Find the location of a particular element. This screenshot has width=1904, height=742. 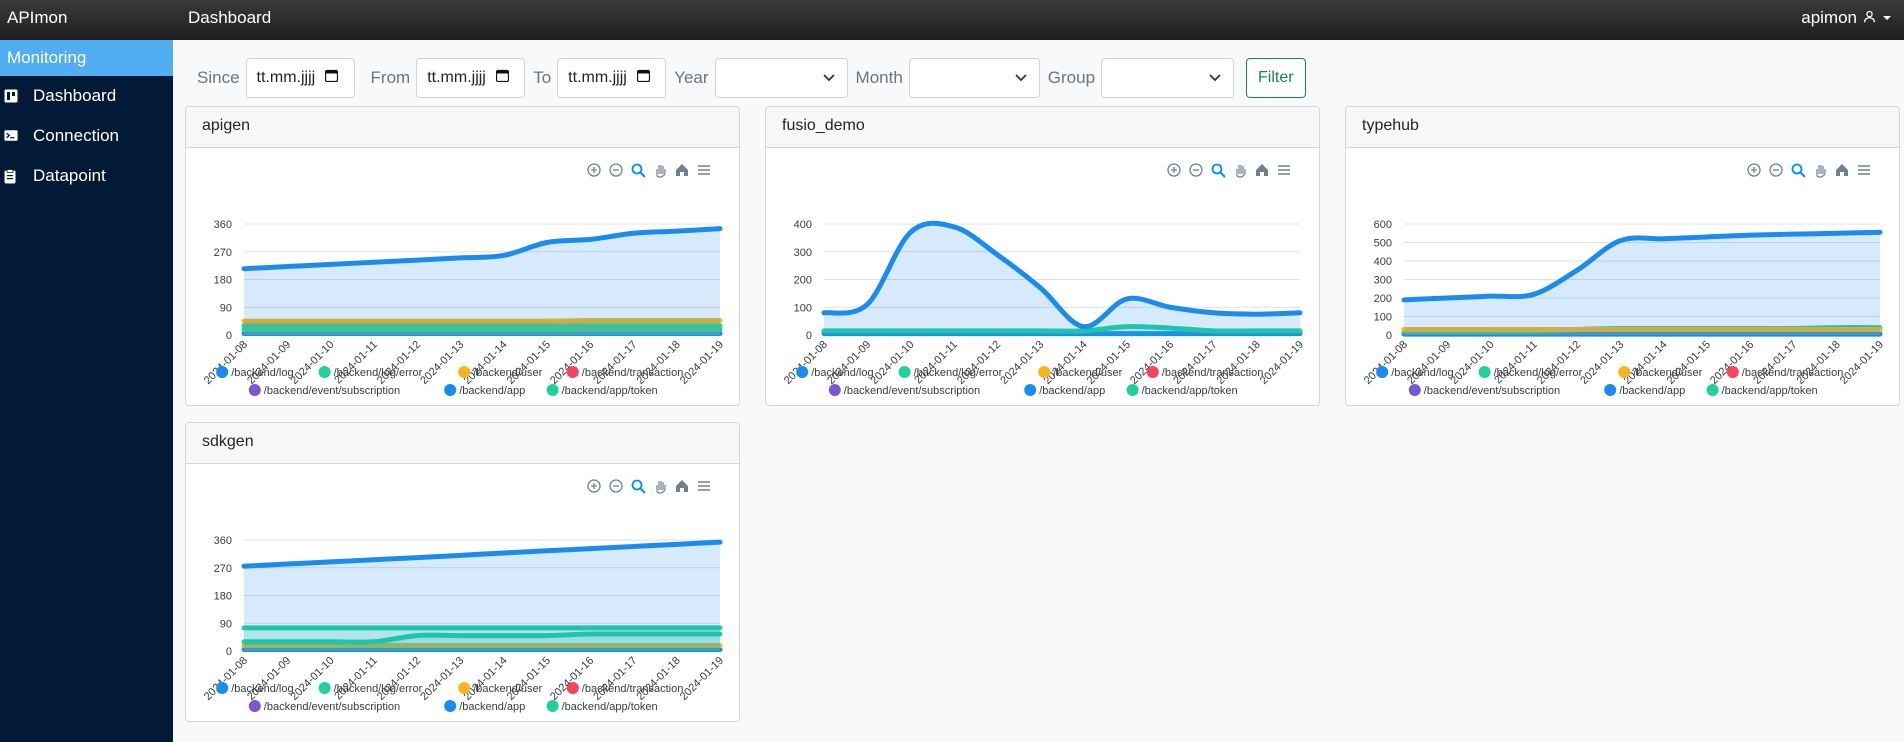

group-filter: Group is located at coordinates (1141, 78).